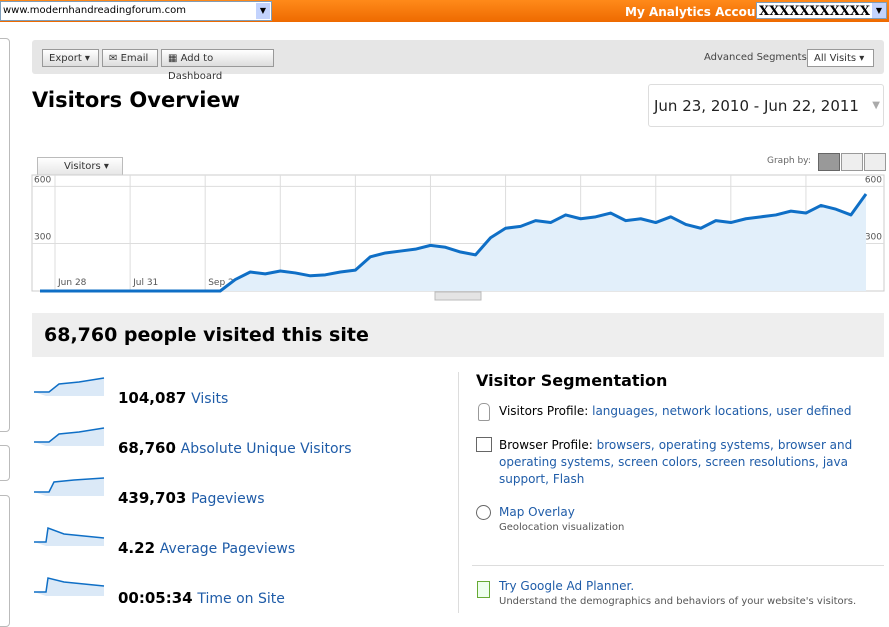 This screenshot has height=627, width=889. I want to click on map-desc: Geolocation visualization, so click(562, 527).